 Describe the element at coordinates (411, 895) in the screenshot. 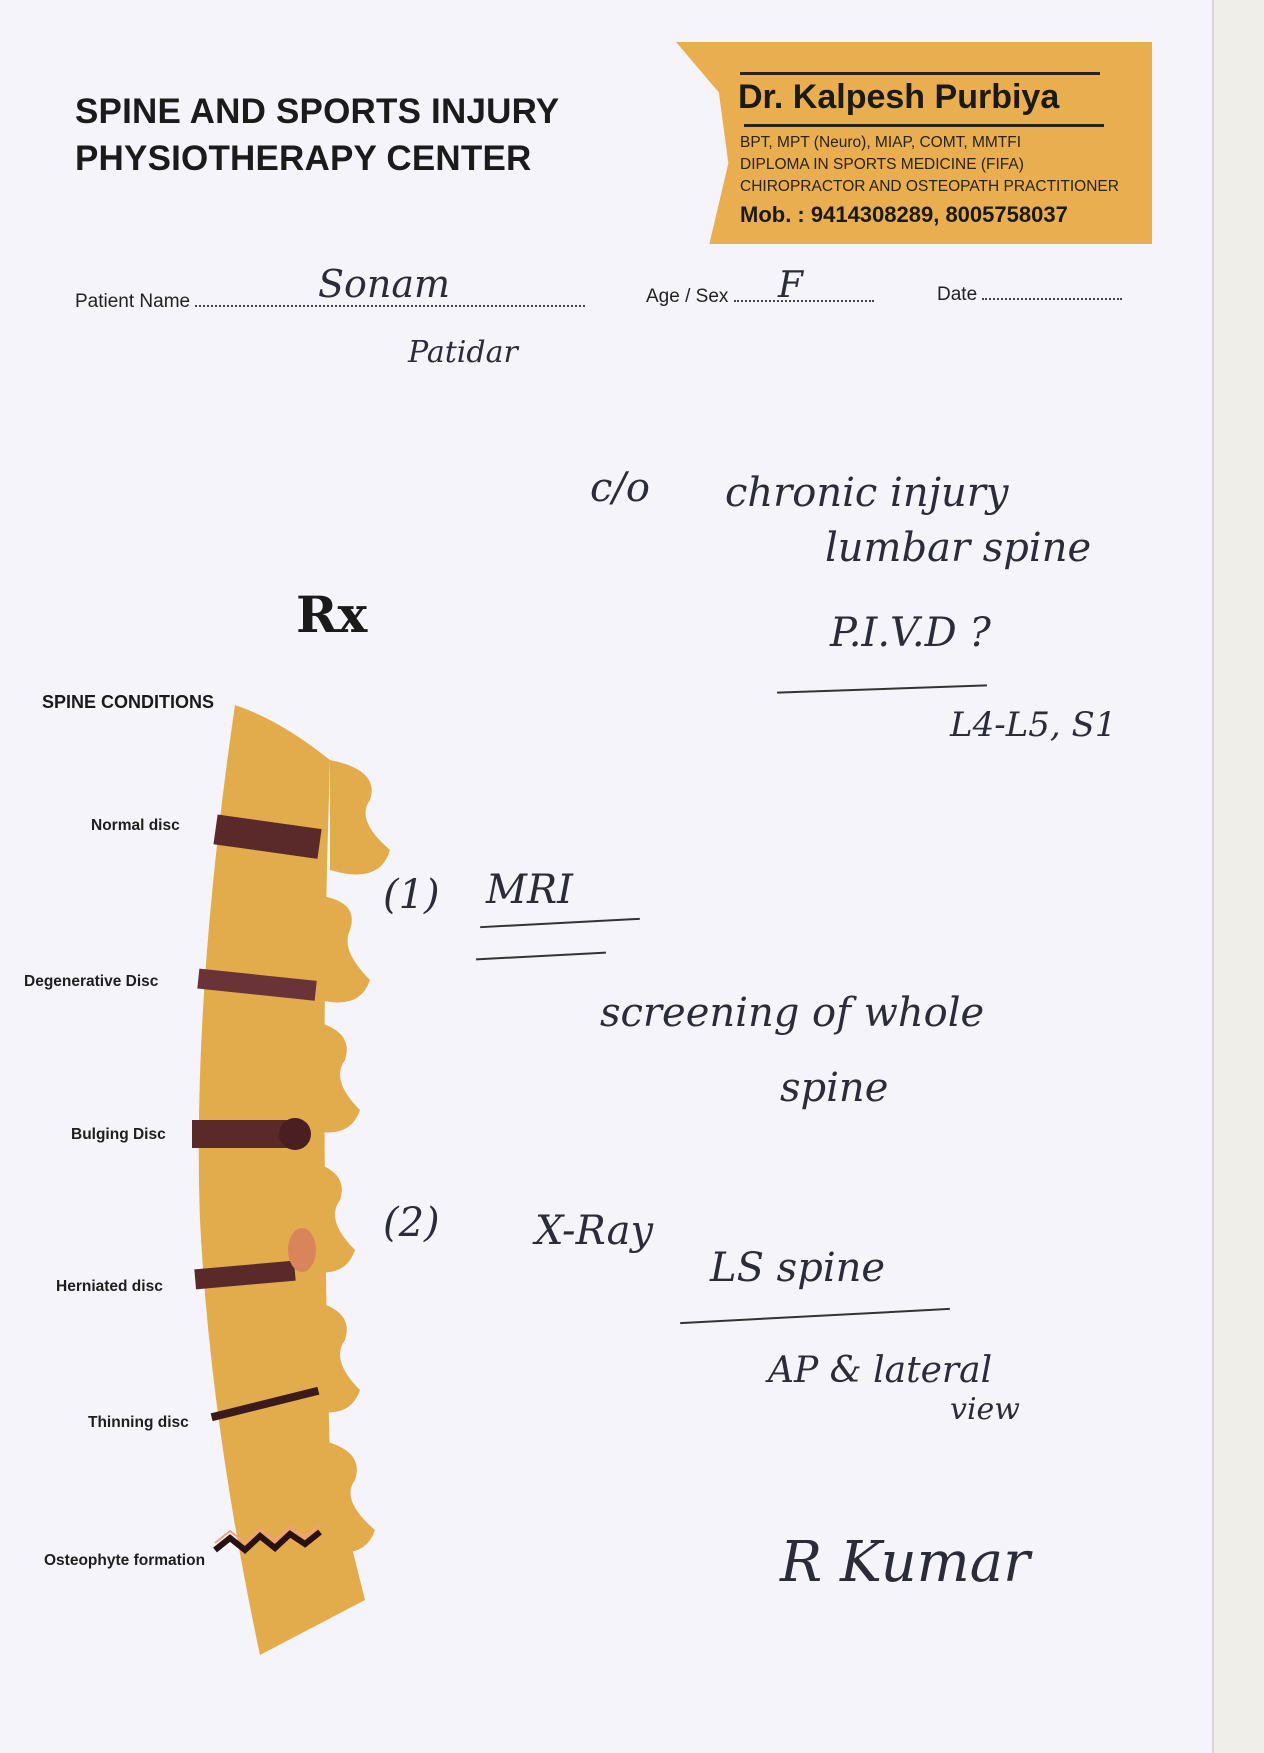

I see `note-item1-number: (1)` at that location.